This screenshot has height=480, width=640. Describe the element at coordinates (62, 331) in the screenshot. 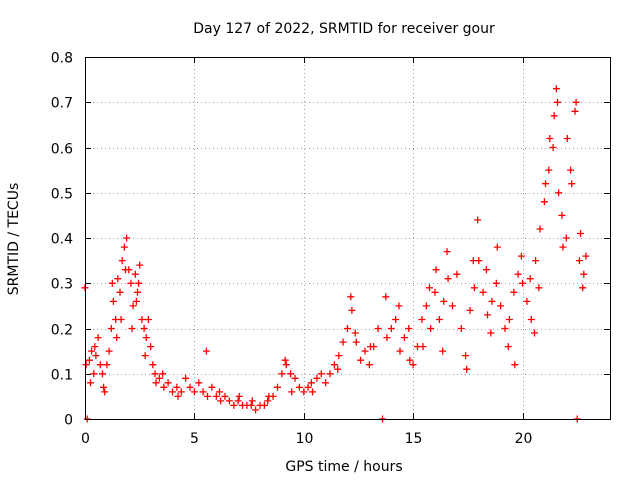

I see `y-tick-label: 0.2` at that location.